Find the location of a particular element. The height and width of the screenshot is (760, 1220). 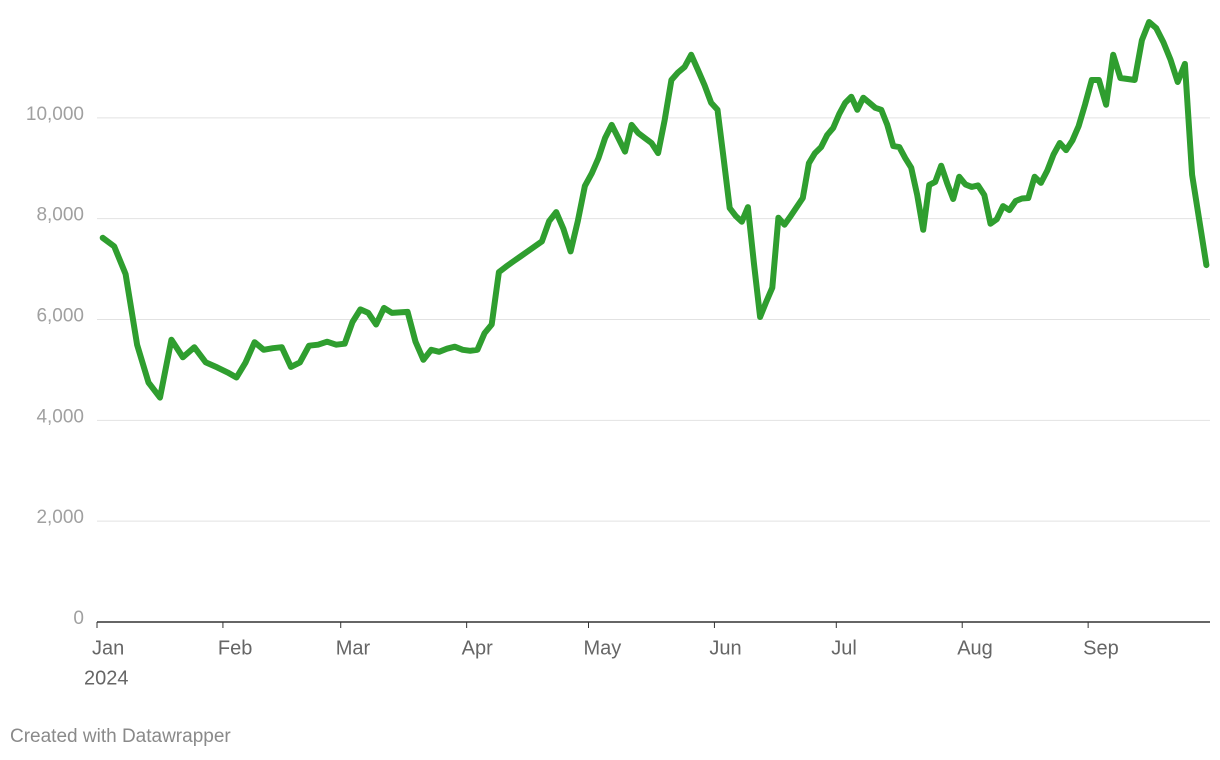

y-tick-label: 2,000 is located at coordinates (60, 517).